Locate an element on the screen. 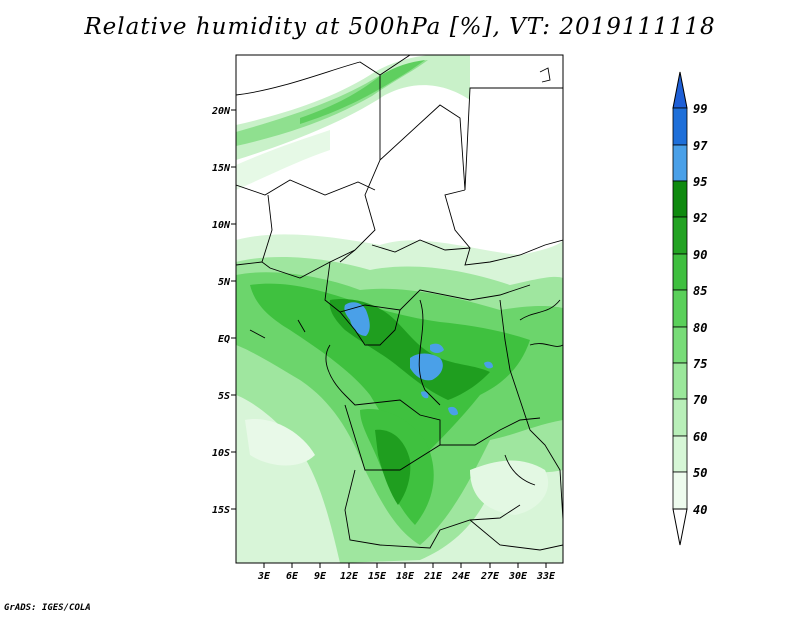 This screenshot has height=618, width=800. lon-label: 15E is located at coordinates (377, 576).